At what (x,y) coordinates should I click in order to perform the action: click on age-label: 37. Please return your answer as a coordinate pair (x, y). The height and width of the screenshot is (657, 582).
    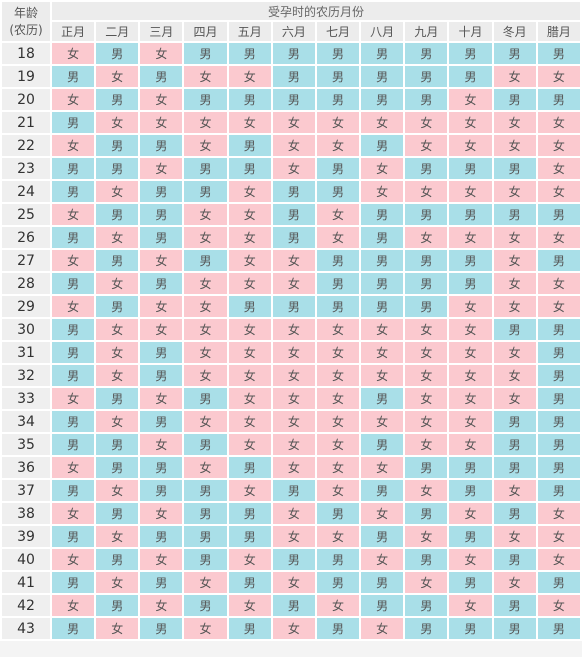
    Looking at the image, I should click on (26, 490).